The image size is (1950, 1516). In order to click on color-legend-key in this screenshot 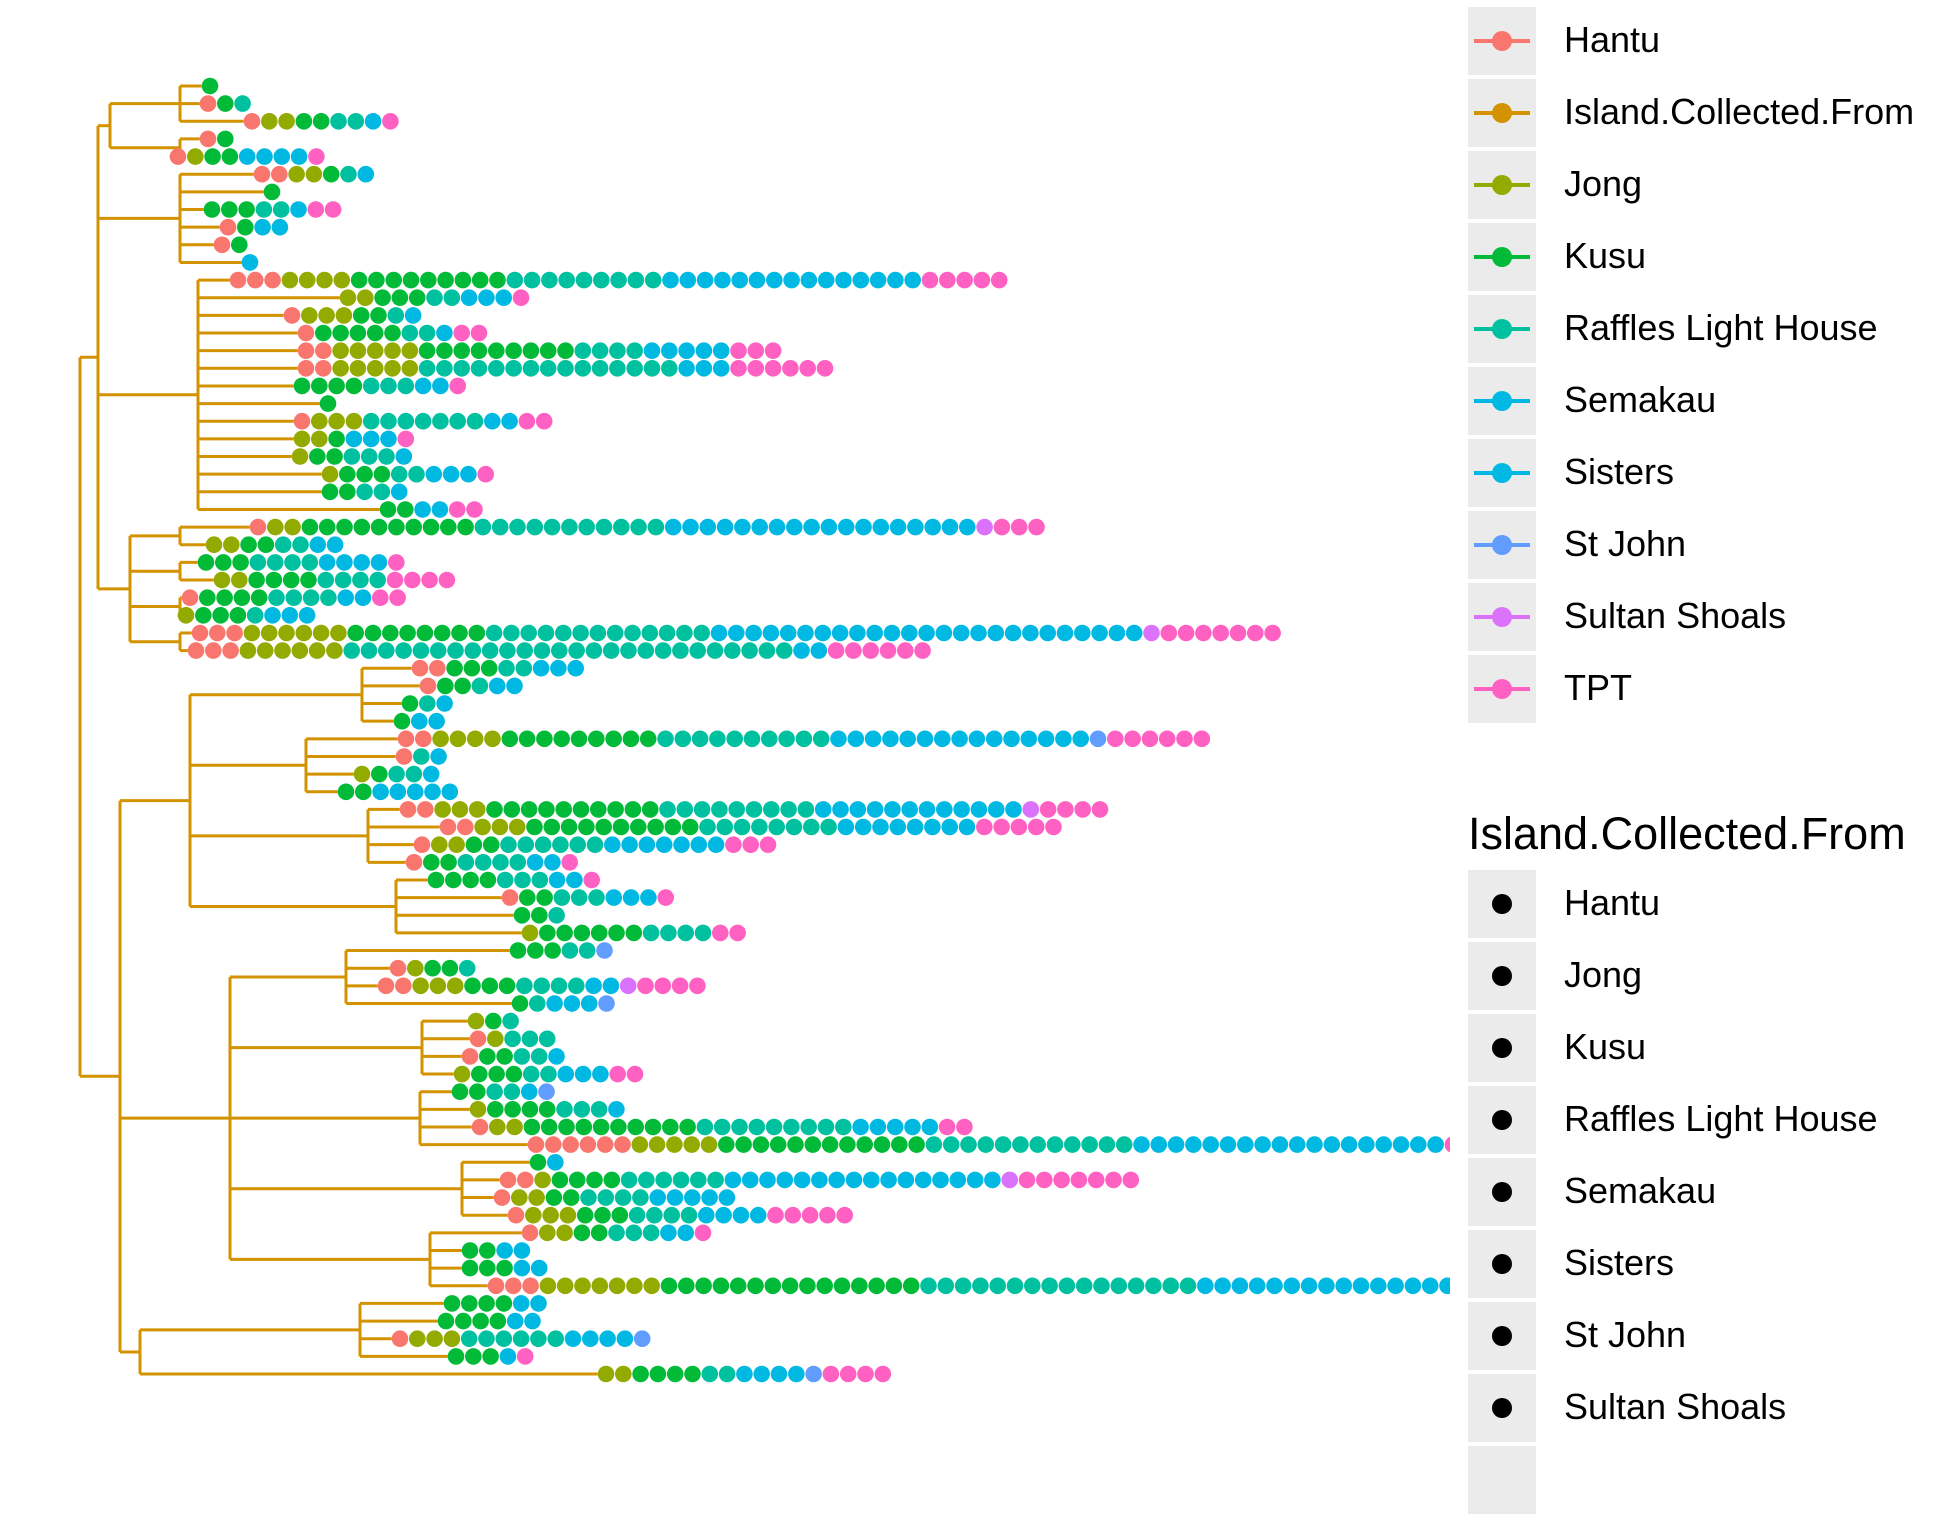, I will do `click(1502, 689)`.